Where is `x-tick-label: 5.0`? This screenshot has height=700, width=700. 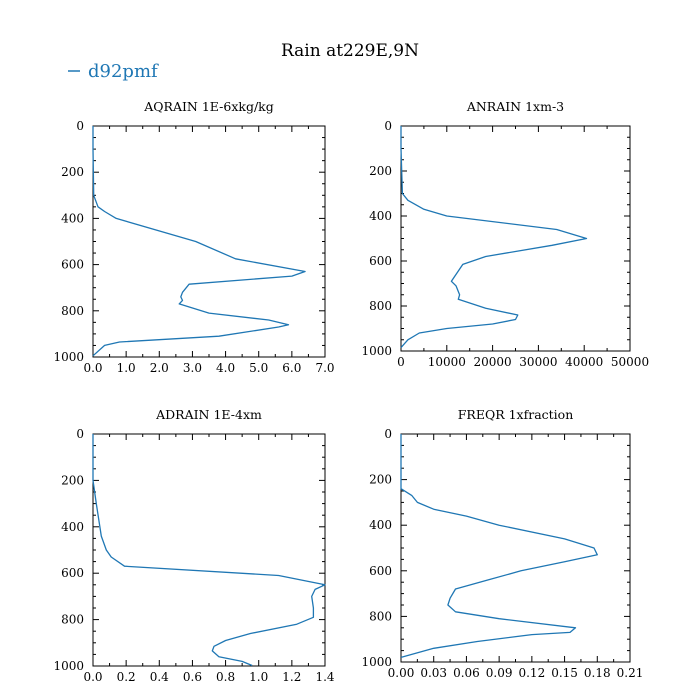 x-tick-label: 5.0 is located at coordinates (258, 368).